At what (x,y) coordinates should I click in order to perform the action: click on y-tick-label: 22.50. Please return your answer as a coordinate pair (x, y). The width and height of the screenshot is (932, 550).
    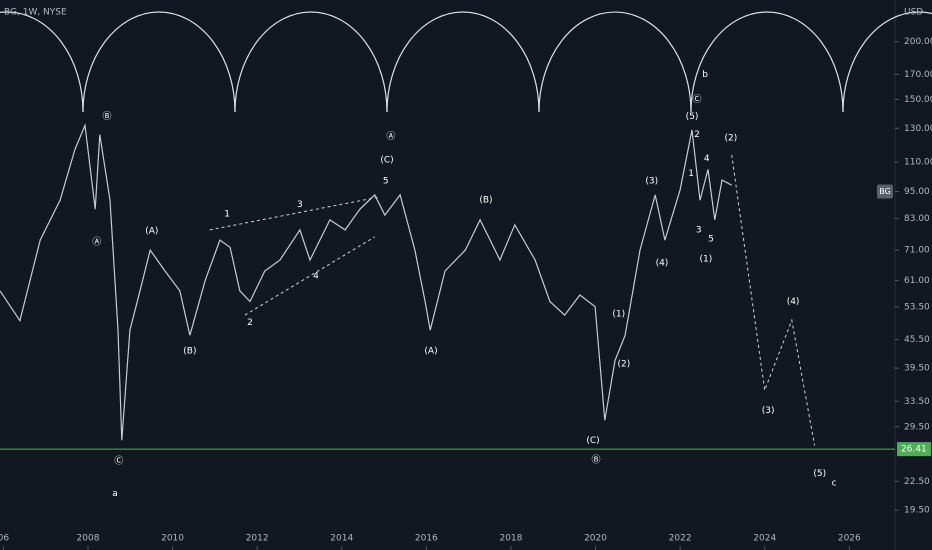
    Looking at the image, I should click on (917, 482).